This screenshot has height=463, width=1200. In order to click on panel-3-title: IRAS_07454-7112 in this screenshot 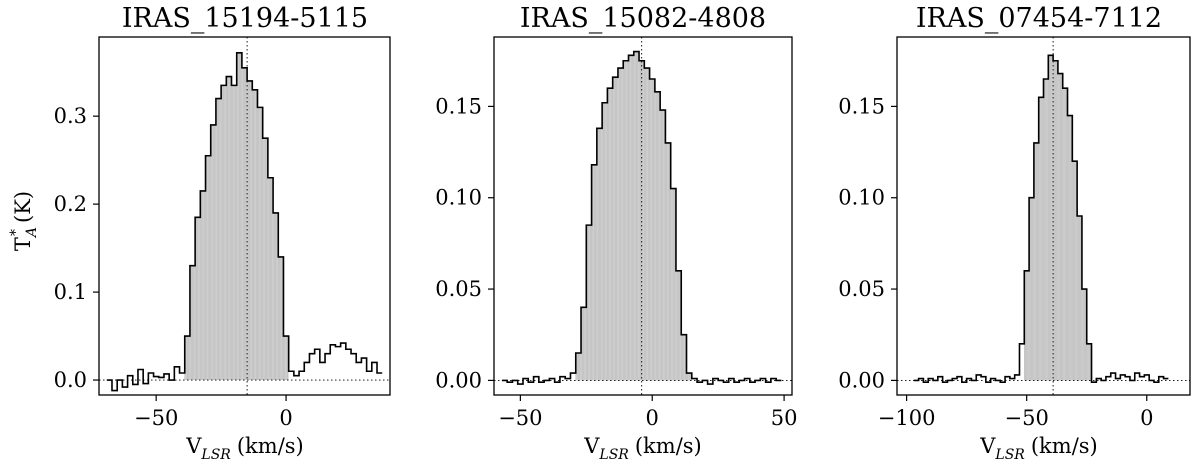, I will do `click(1039, 18)`.